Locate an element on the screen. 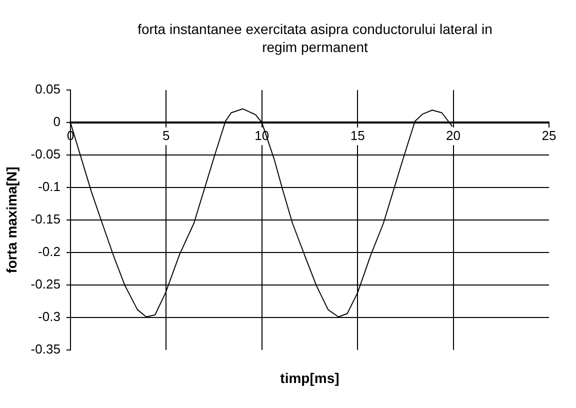 This screenshot has width=576, height=408. y-tick-label: 0 is located at coordinates (56, 122).